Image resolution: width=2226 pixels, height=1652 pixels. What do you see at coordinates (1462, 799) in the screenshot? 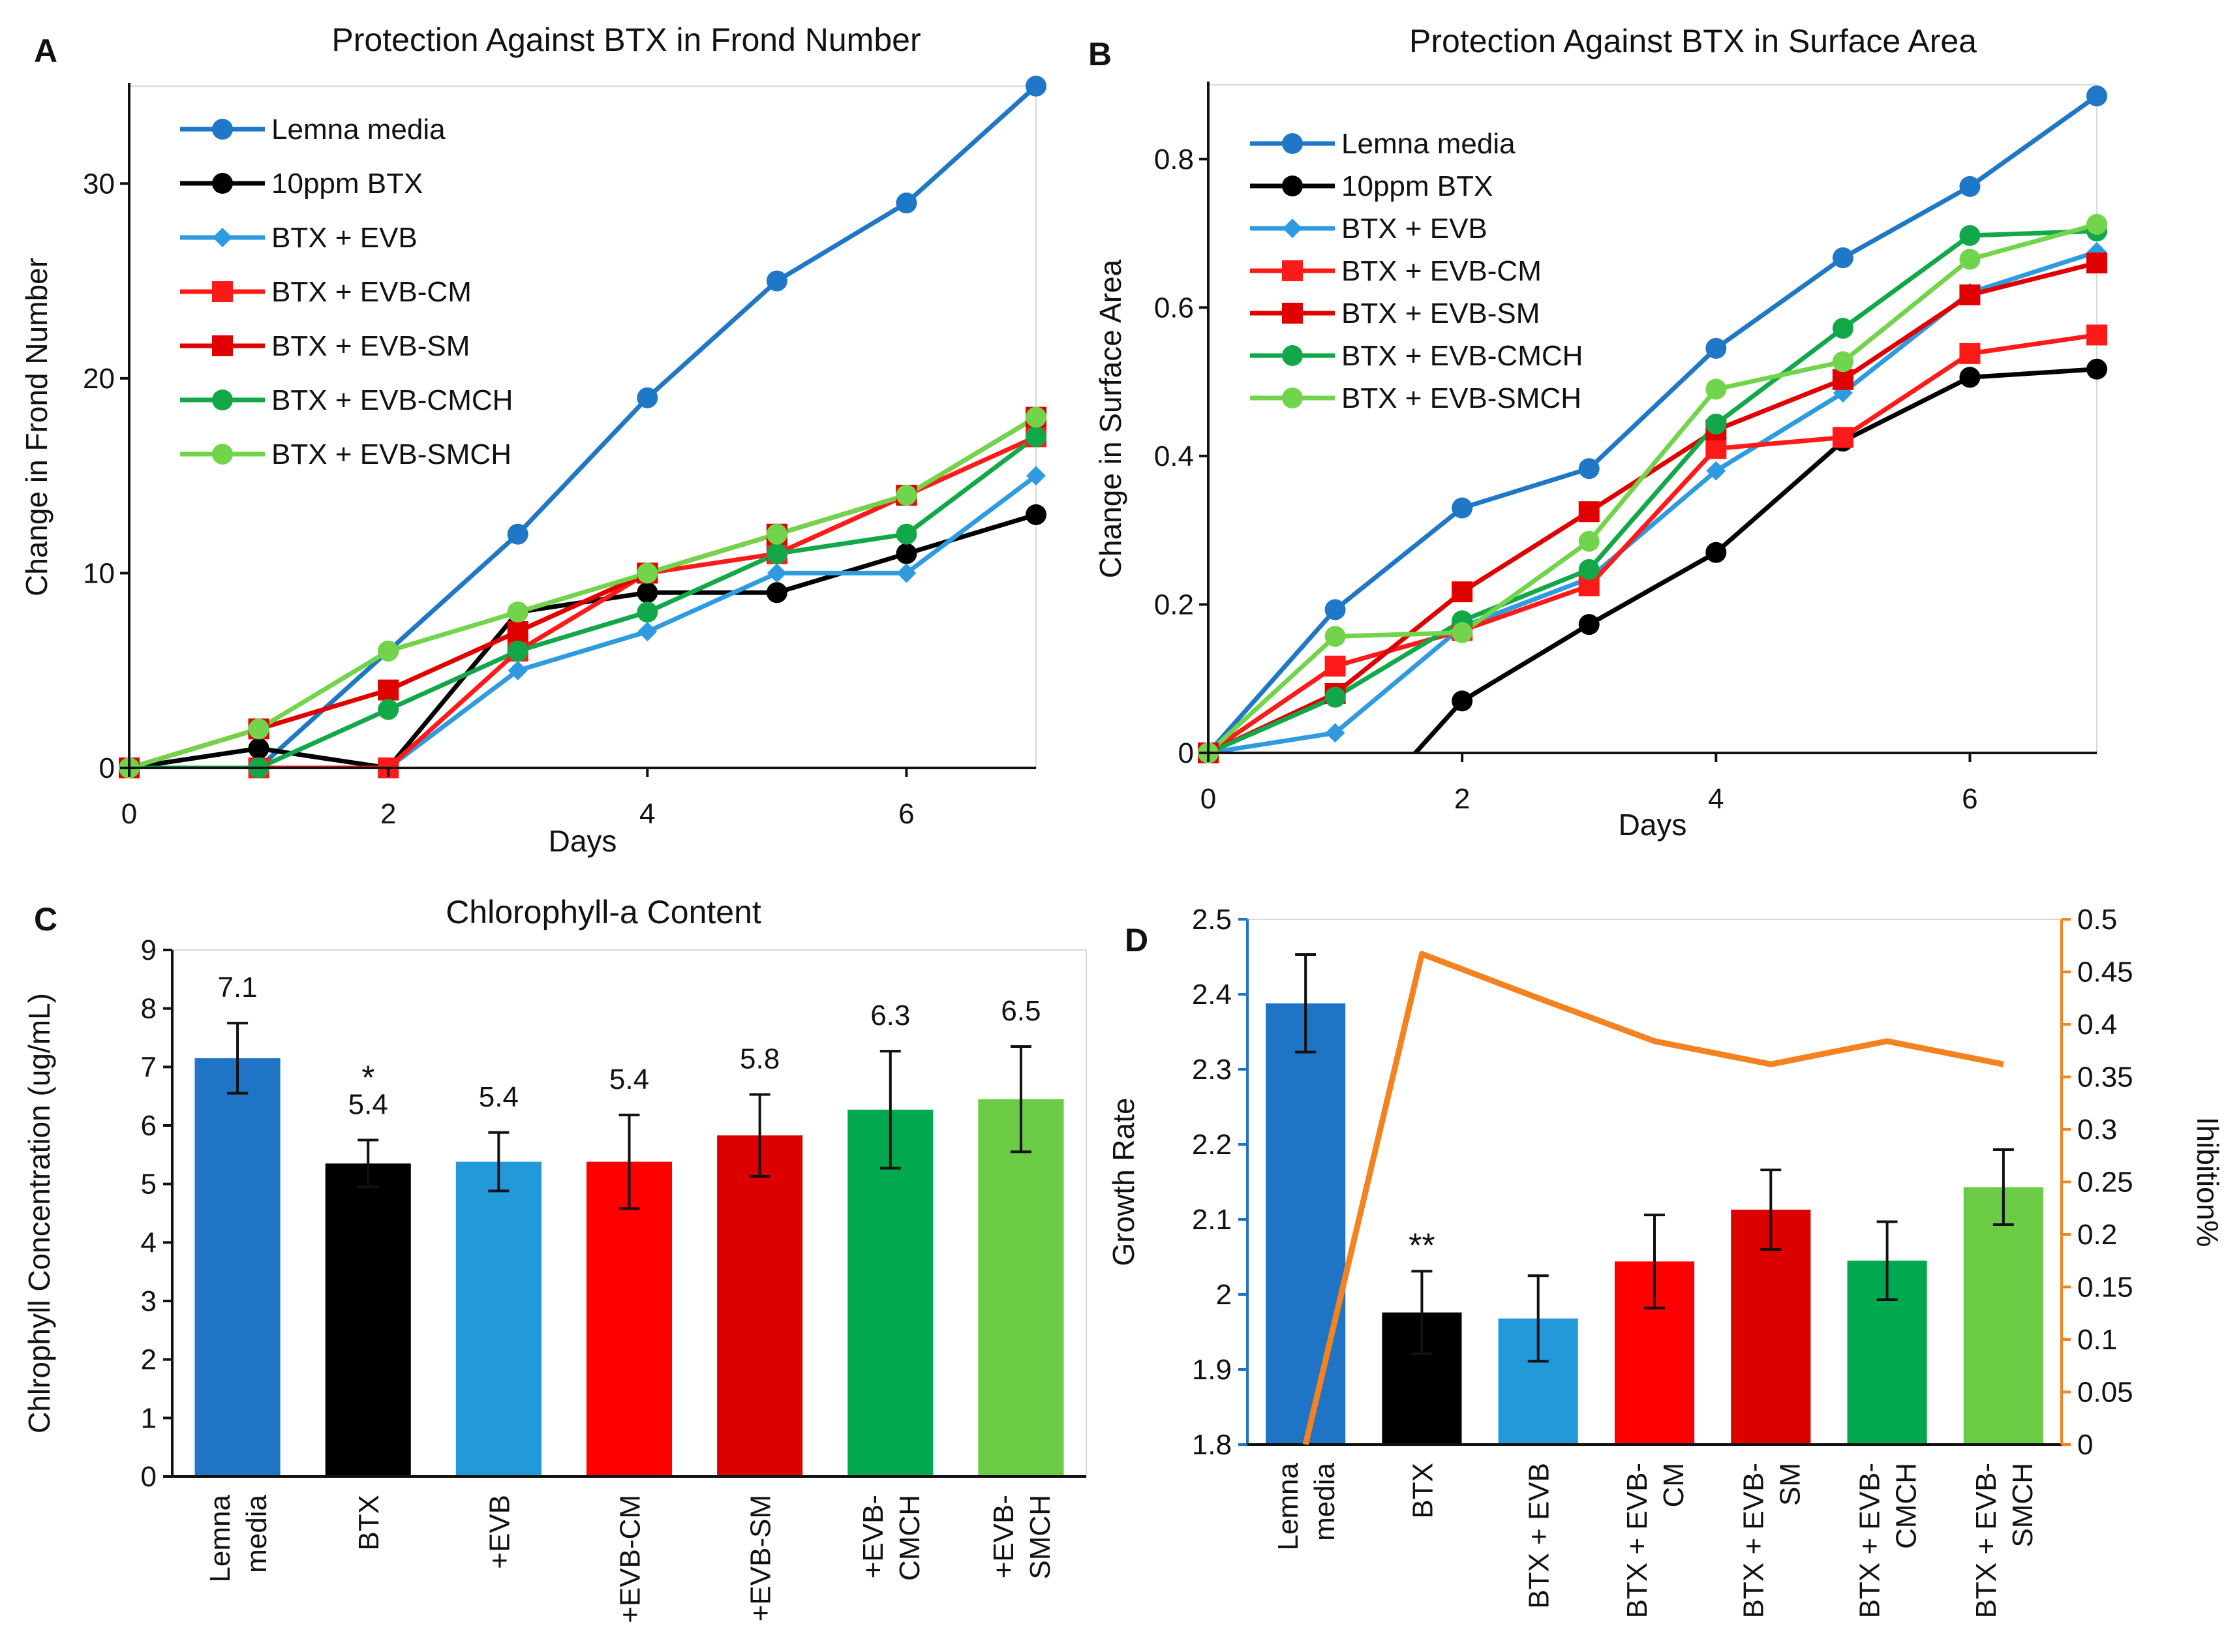
I see `x-tick-label: 2` at bounding box center [1462, 799].